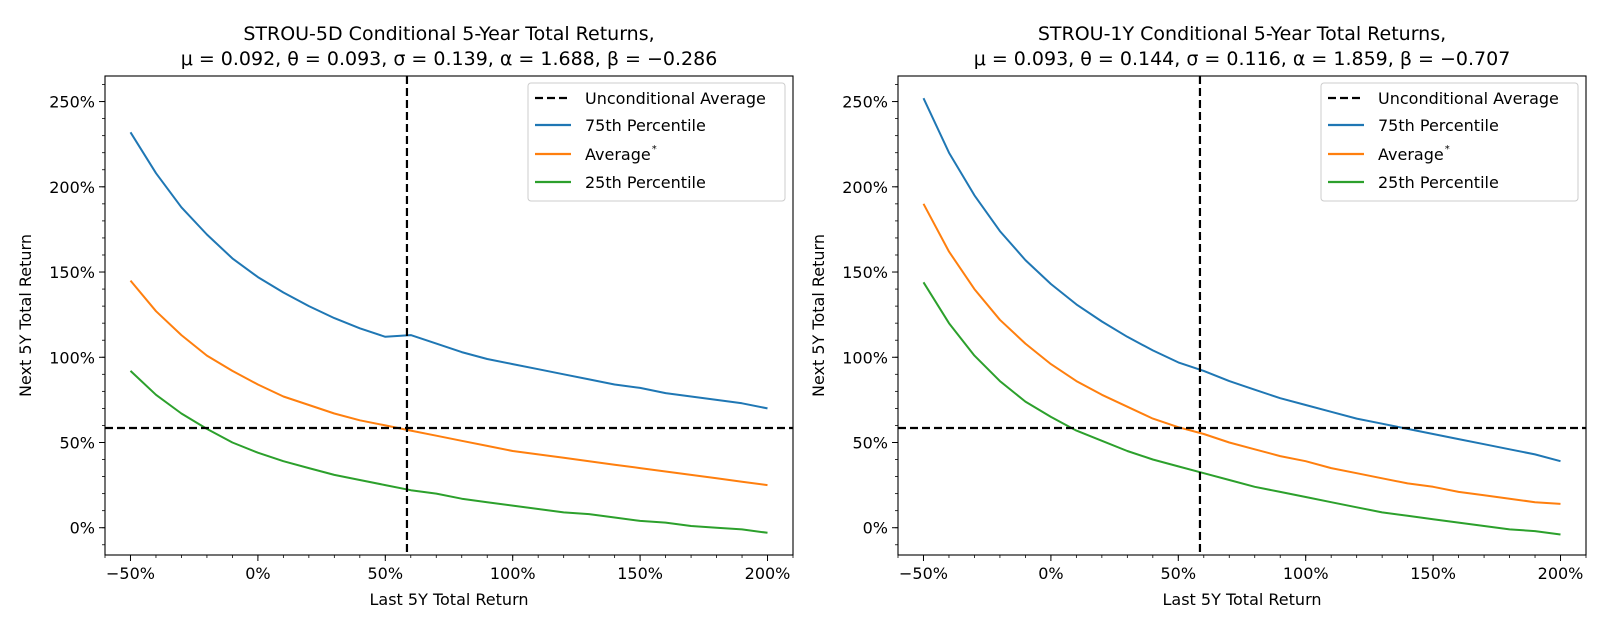 The height and width of the screenshot is (625, 1600). I want to click on panel-1-y-tick-label: 200%, so click(72, 187).